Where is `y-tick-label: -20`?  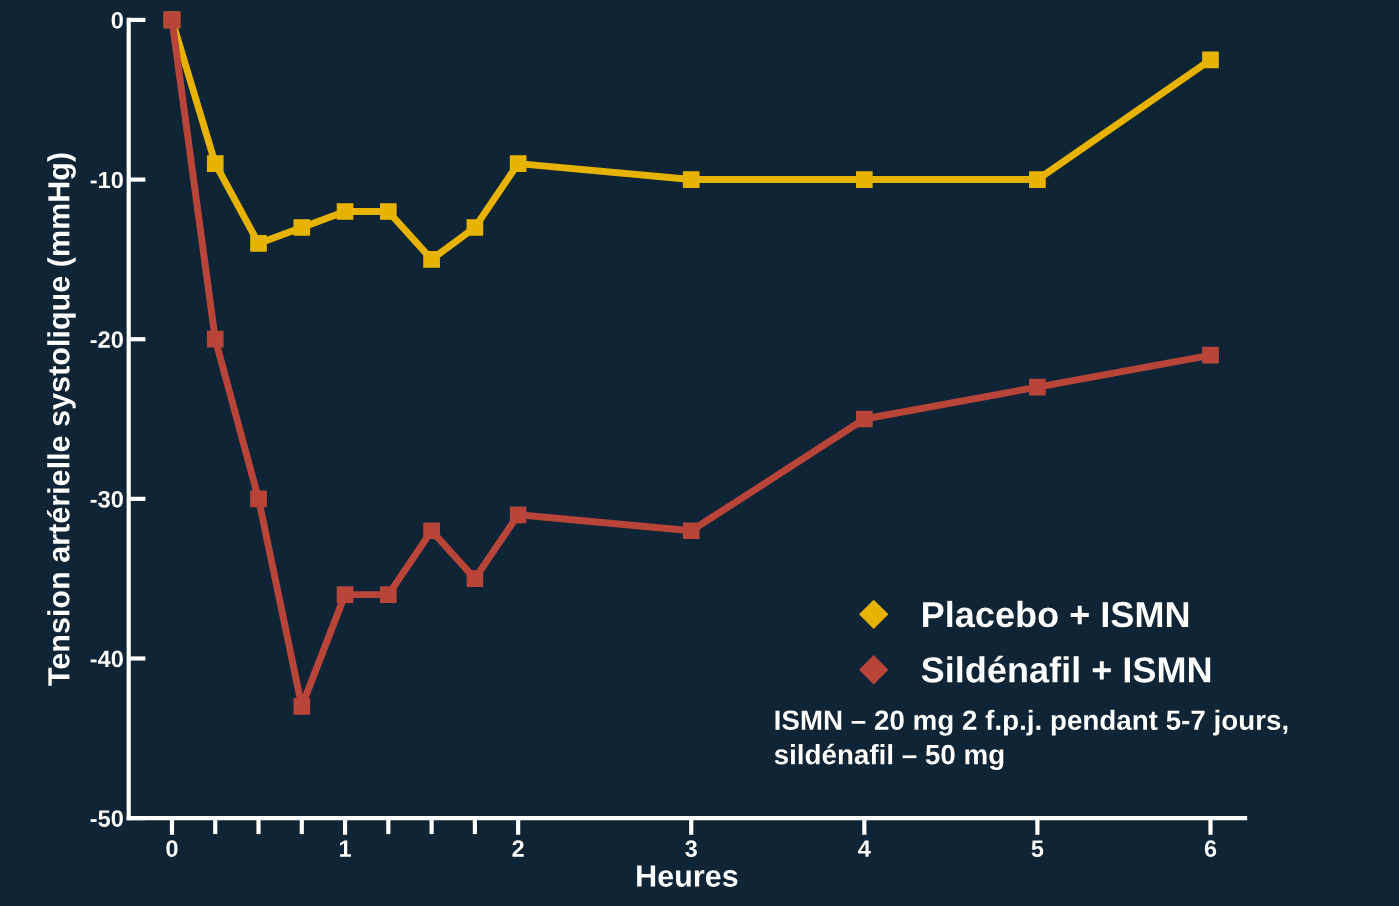
y-tick-label: -20 is located at coordinates (106, 339).